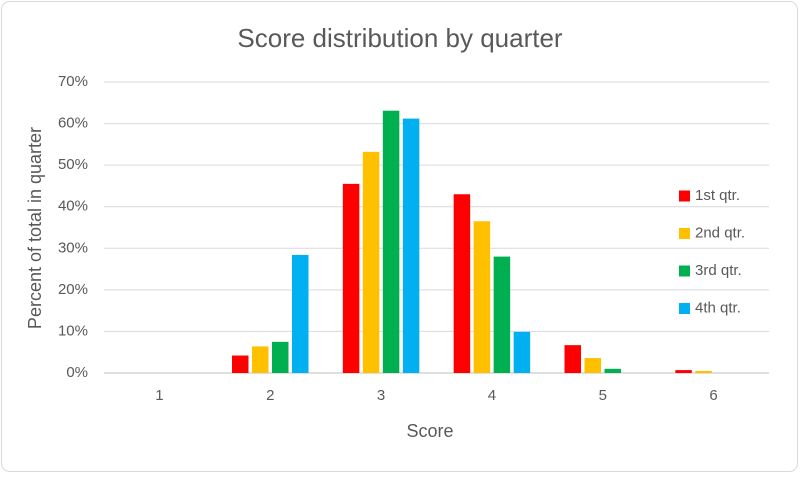 The image size is (800, 479). Describe the element at coordinates (400, 38) in the screenshot. I see `chart-title: Score distribution by quarter` at that location.